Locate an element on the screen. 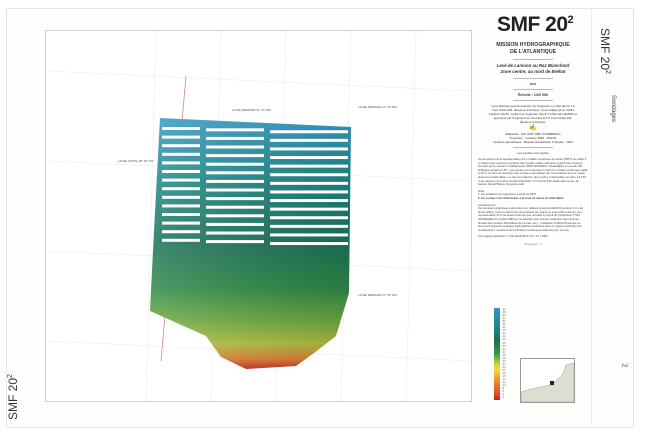 The height and width of the screenshot is (435, 648). depth-label: -54 is located at coordinates (504, 319).